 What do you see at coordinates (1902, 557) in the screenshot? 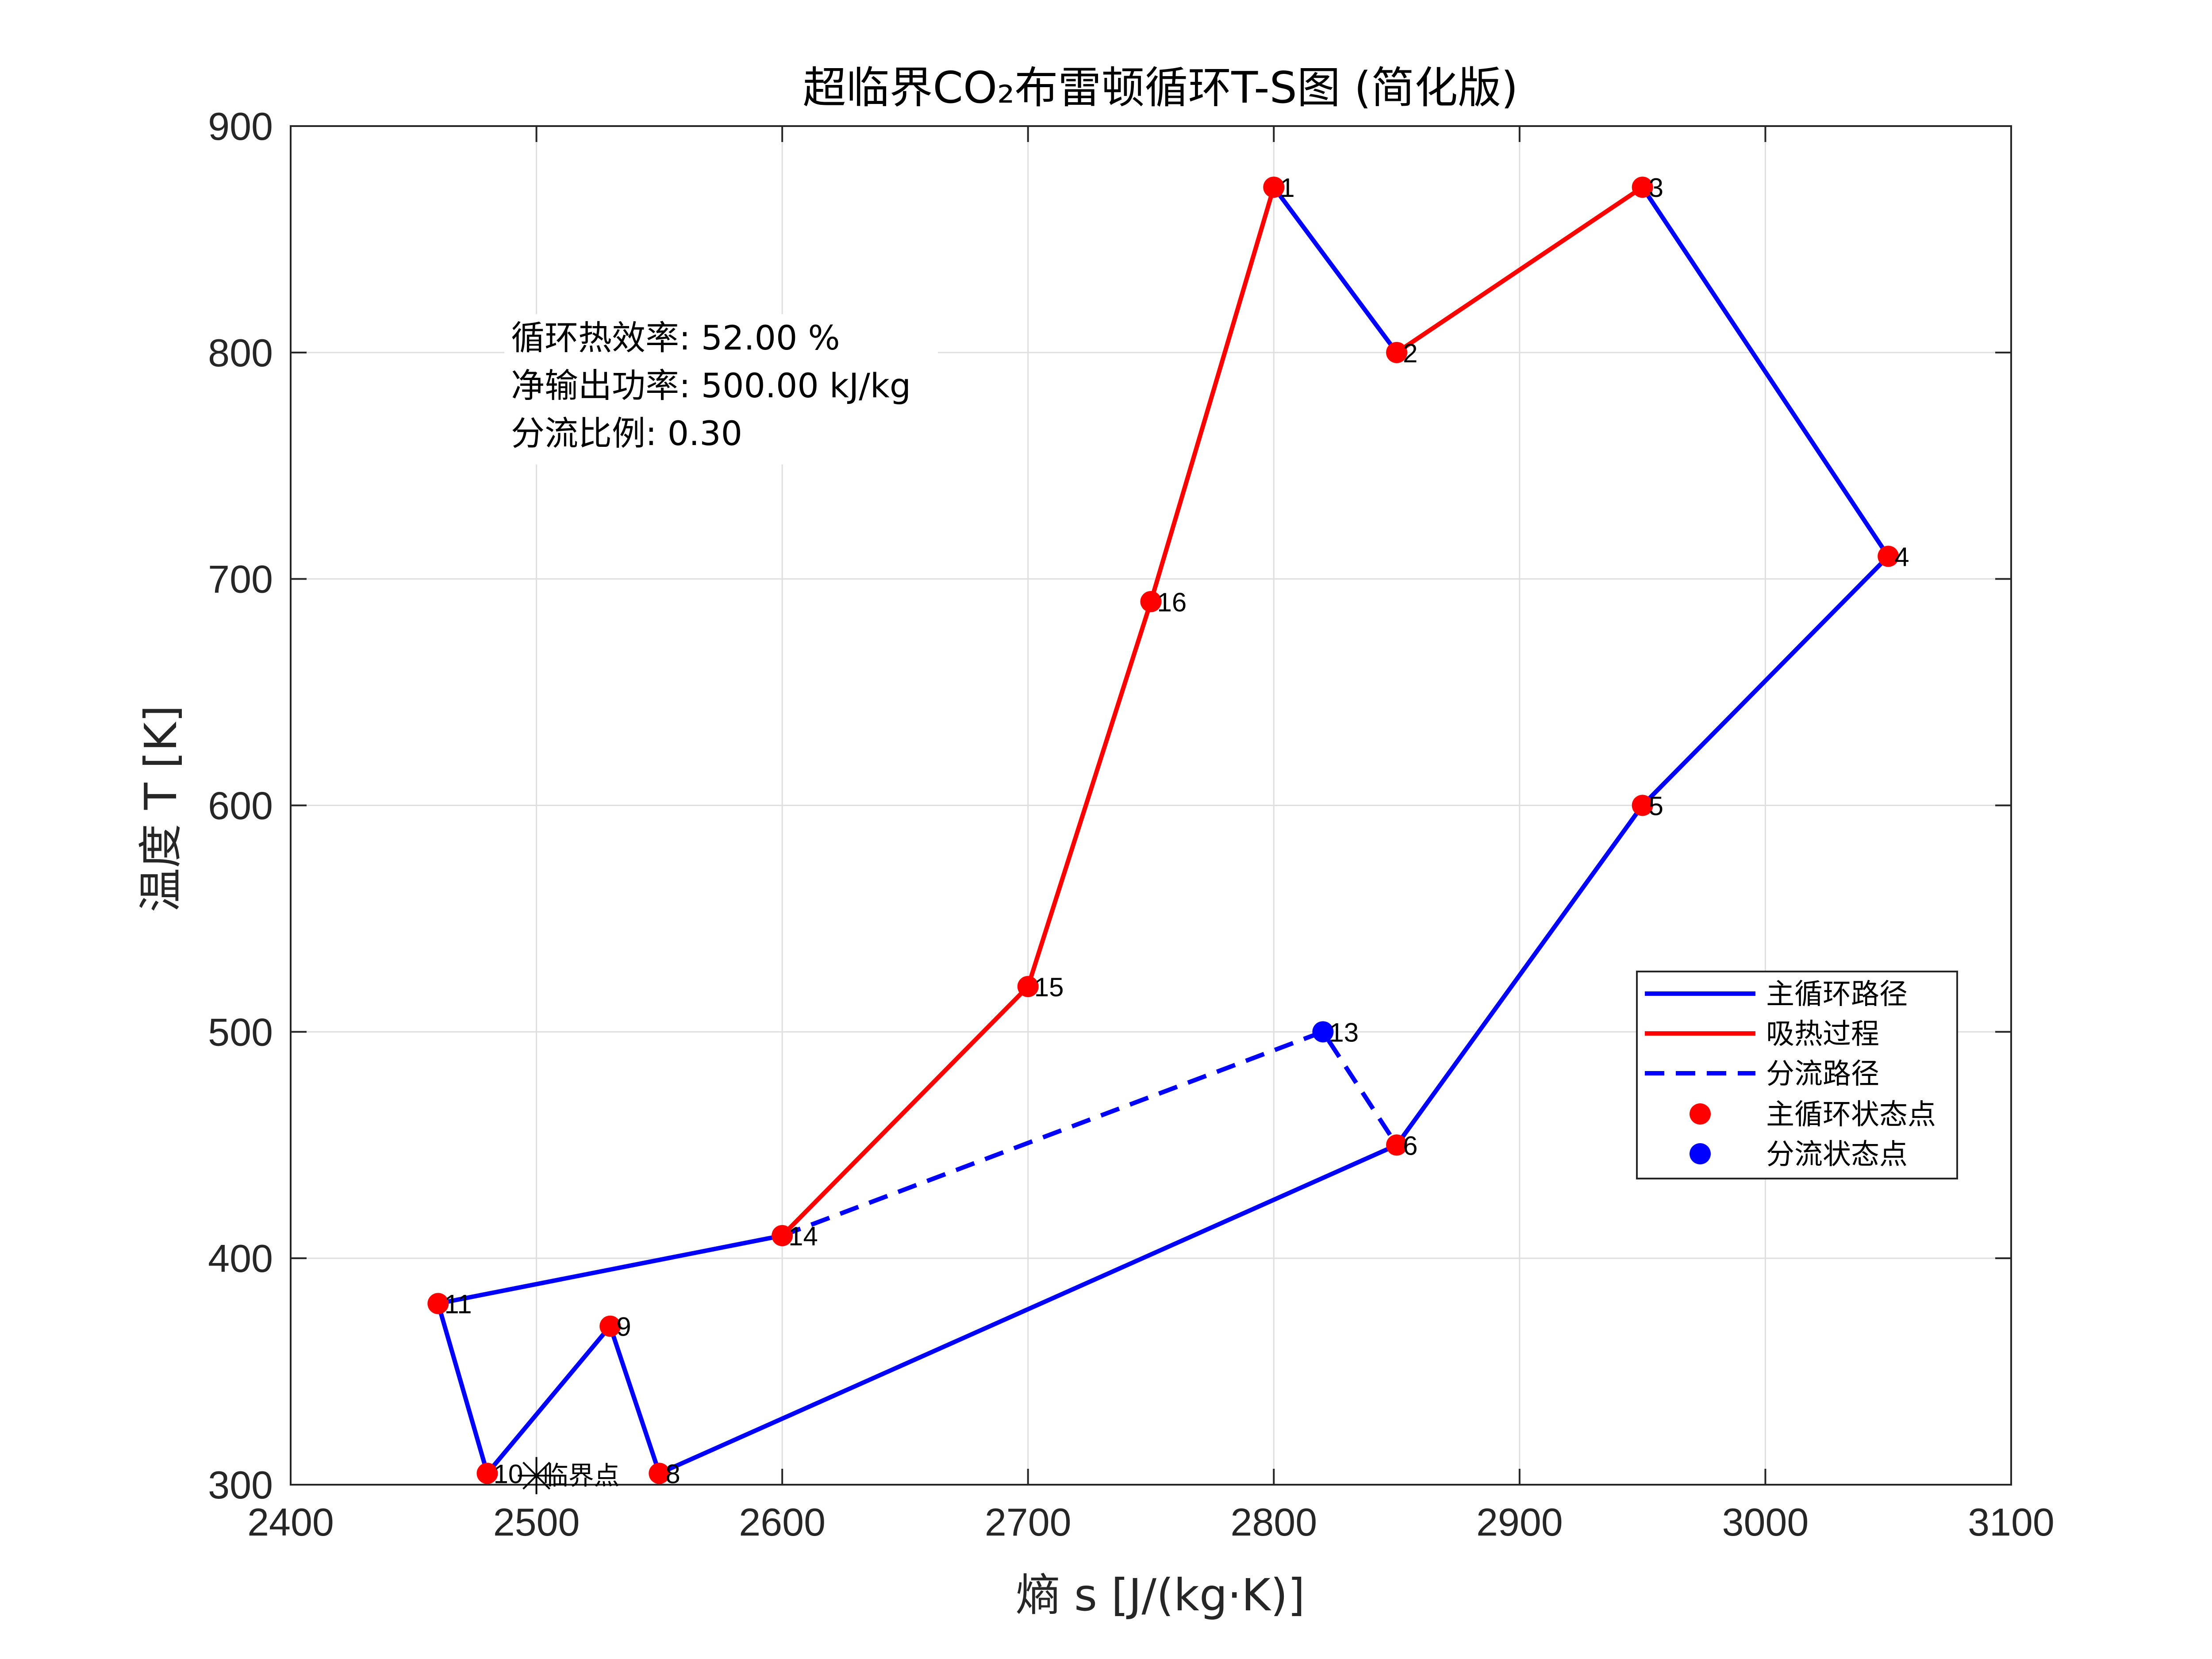
I see `state-point-label-4: 4` at bounding box center [1902, 557].